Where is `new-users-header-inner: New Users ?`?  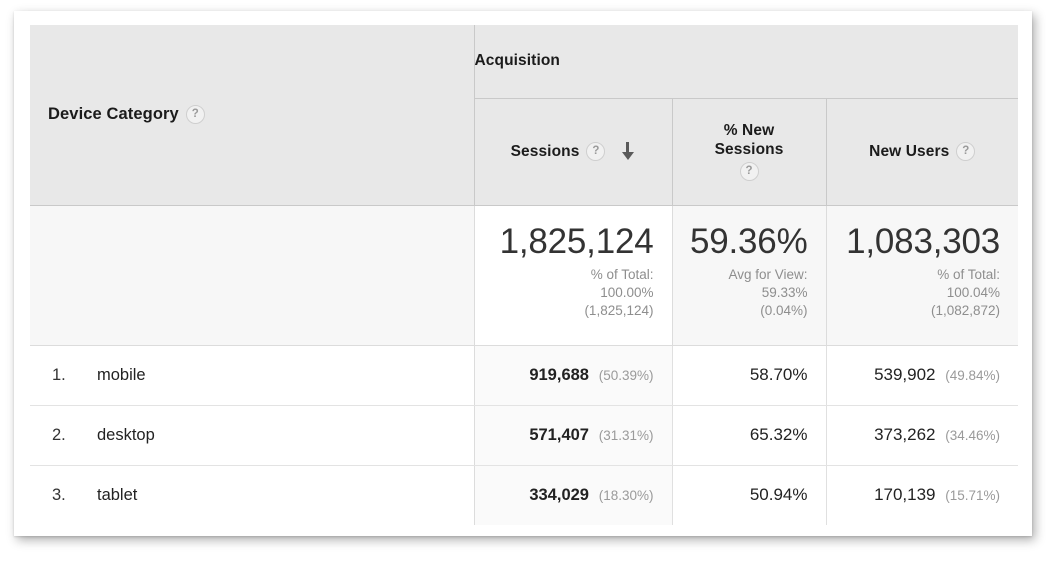
new-users-header-inner: New Users ? is located at coordinates (923, 151).